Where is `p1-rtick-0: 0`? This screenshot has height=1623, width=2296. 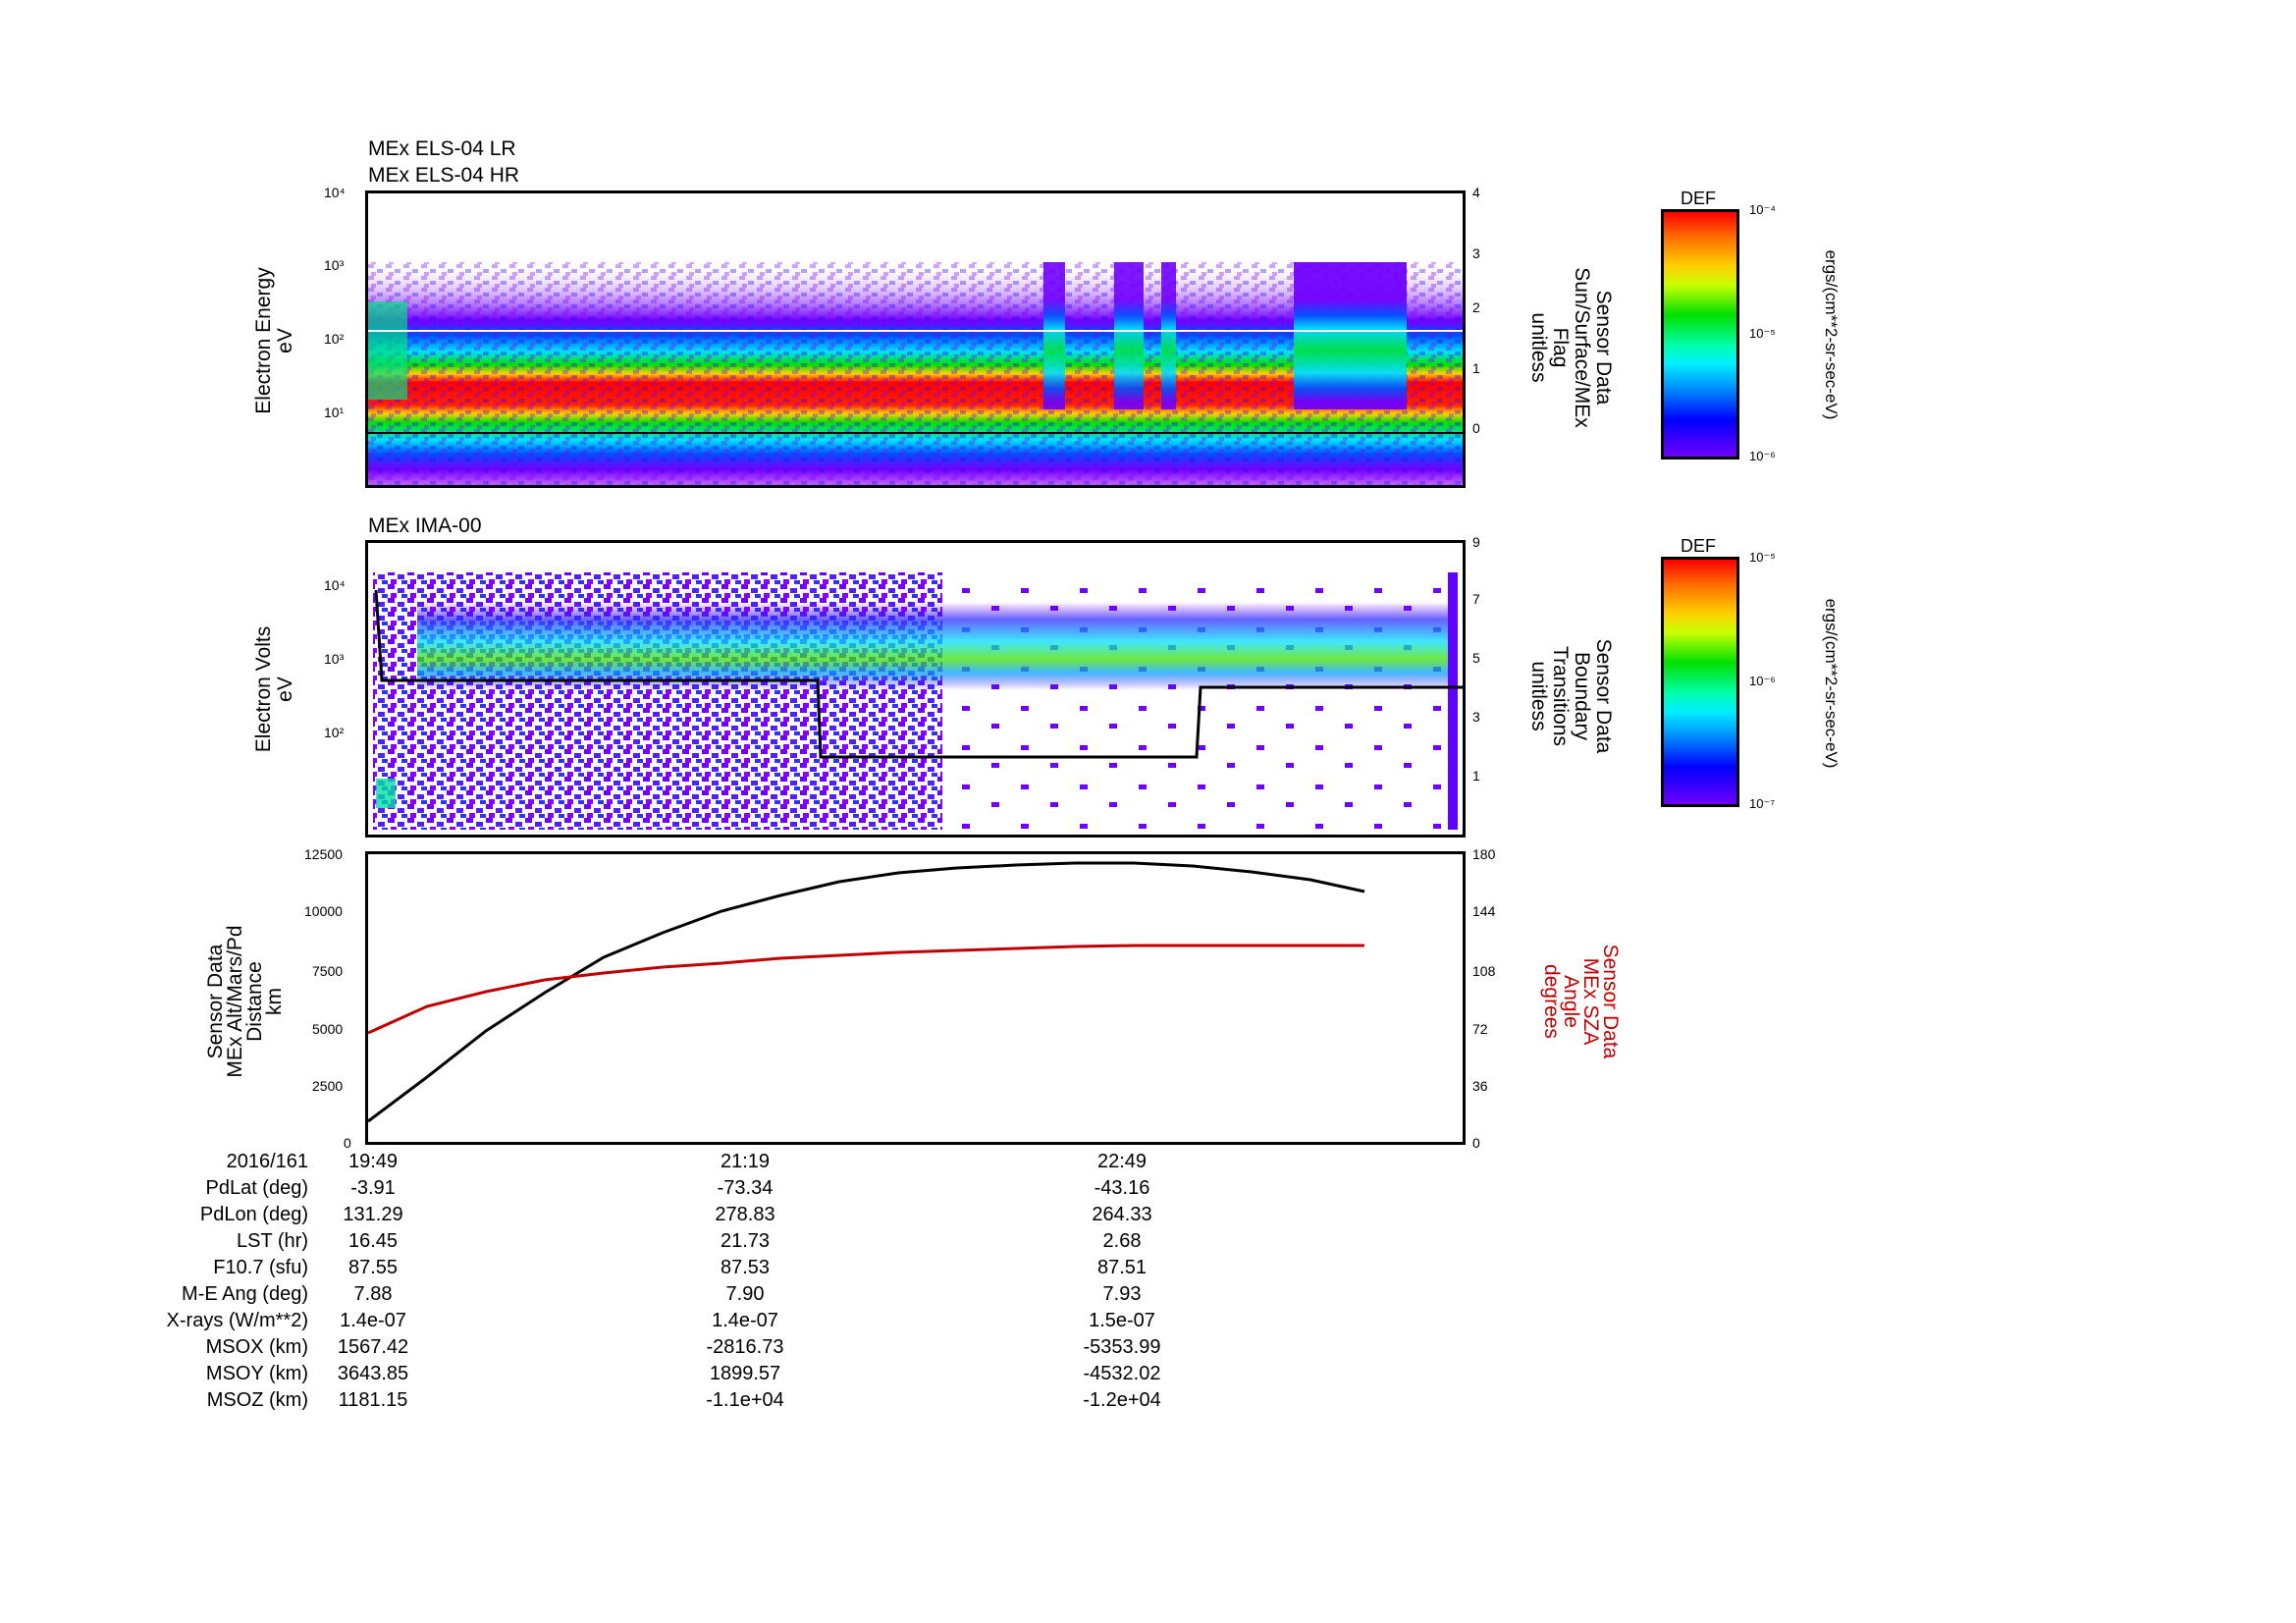
p1-rtick-0: 0 is located at coordinates (1476, 428).